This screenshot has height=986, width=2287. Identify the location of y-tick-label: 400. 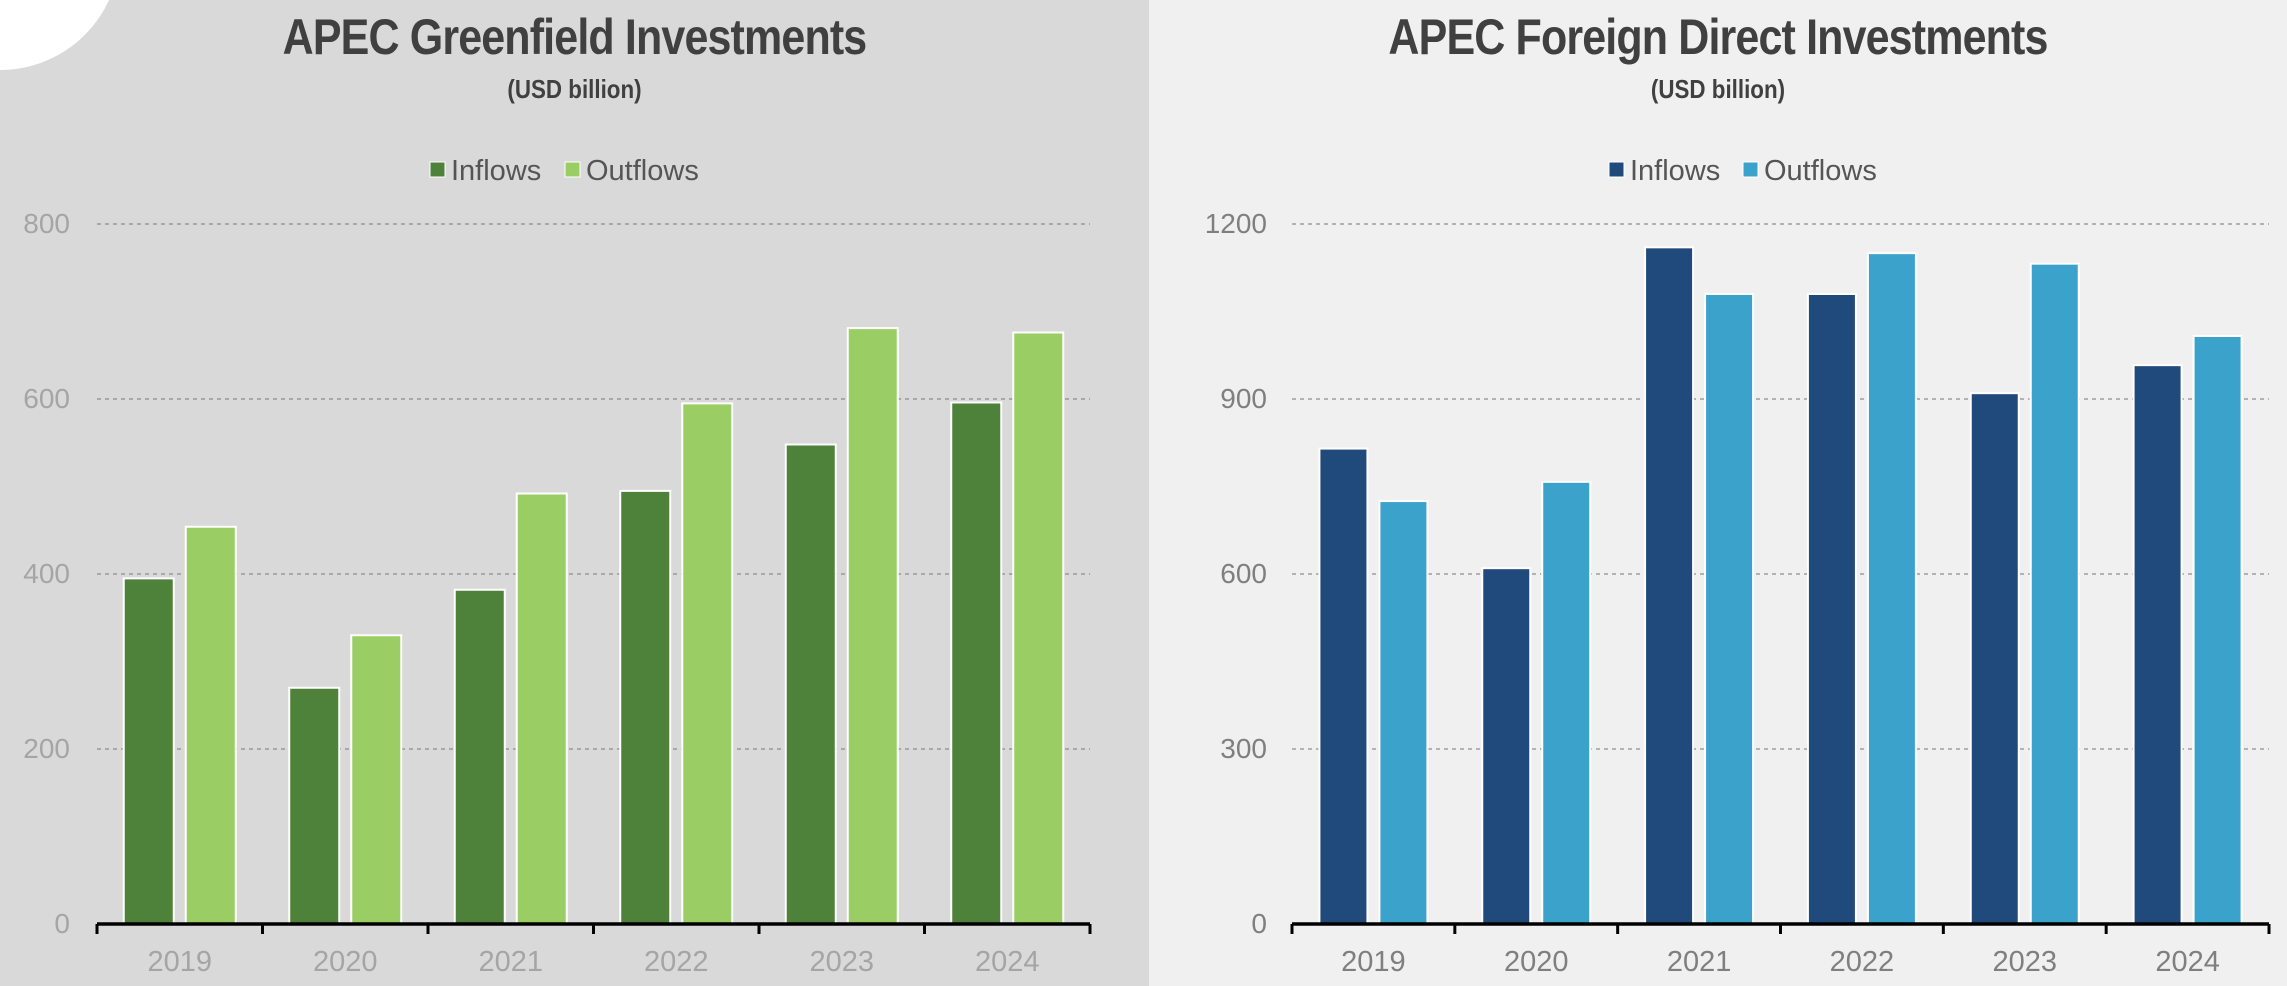
(46, 573).